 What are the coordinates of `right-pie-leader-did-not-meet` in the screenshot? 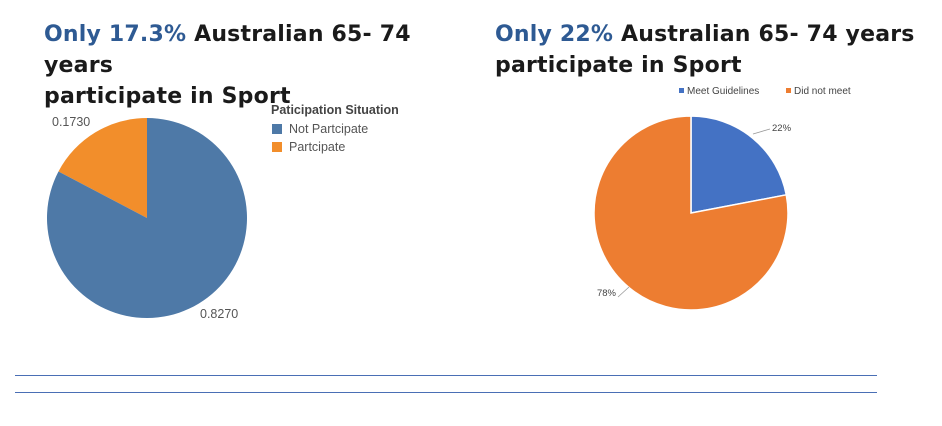 It's located at (623, 292).